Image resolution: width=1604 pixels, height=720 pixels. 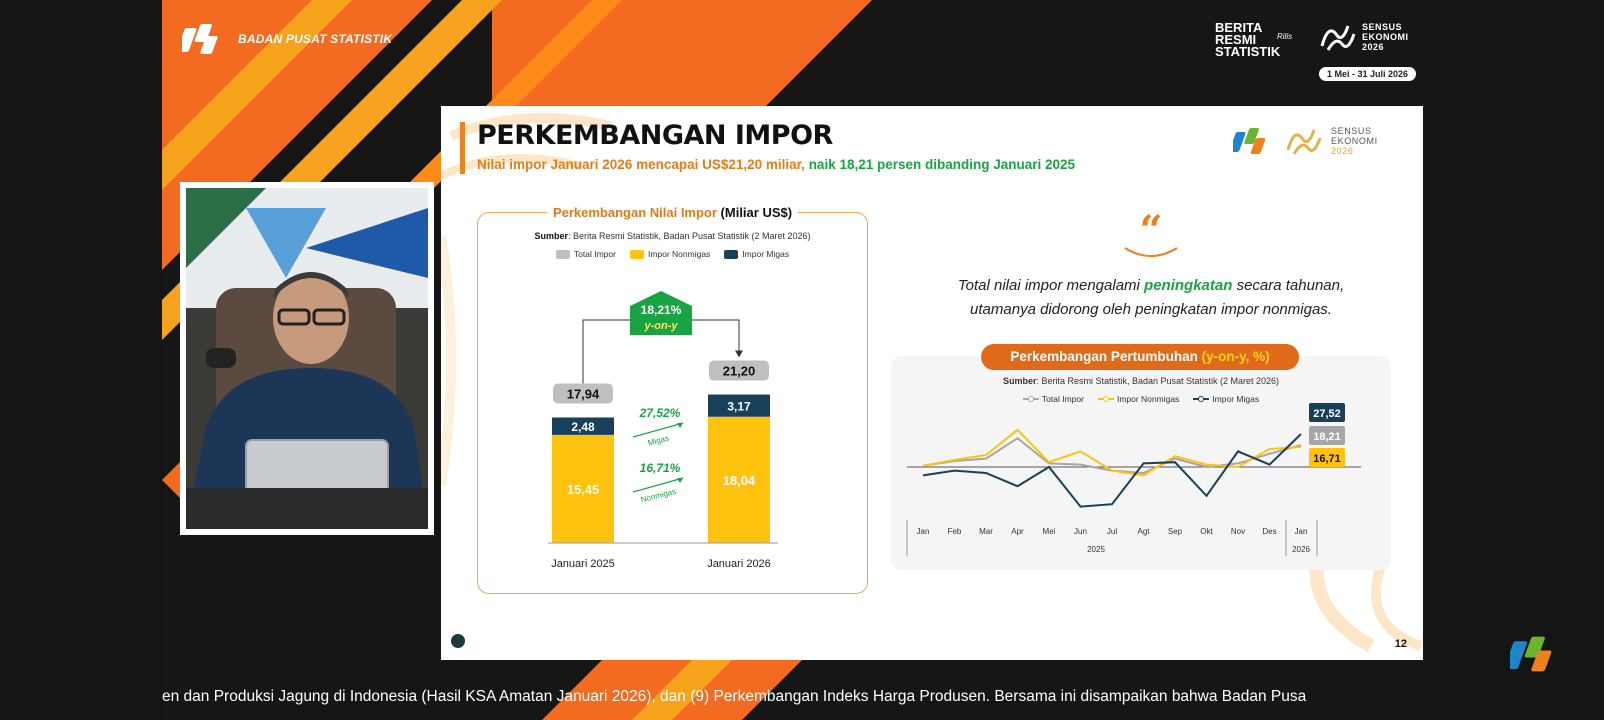 I want to click on bar-nonmigas-label: 15,45, so click(x=583, y=489).